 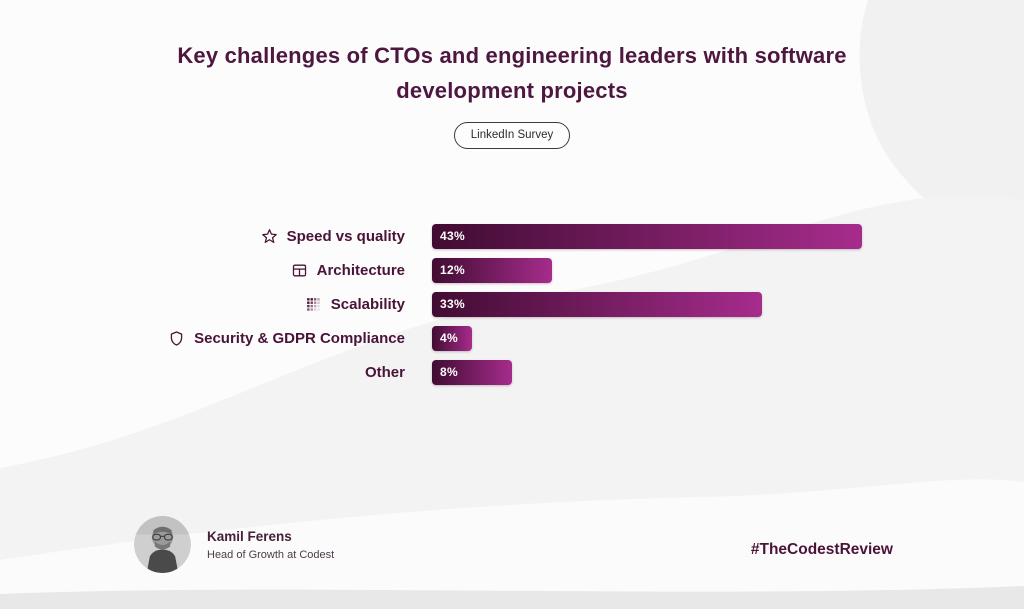 I want to click on bar-cell: 43%, so click(x=647, y=236).